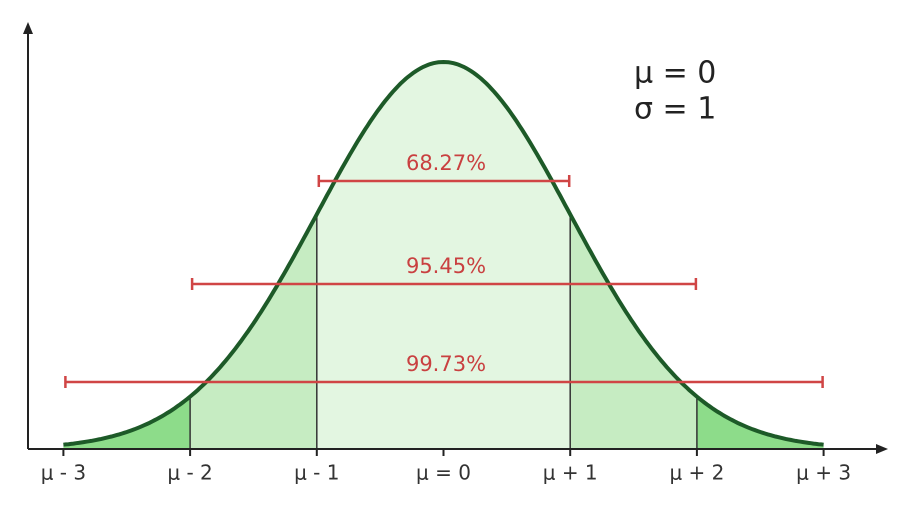 This screenshot has width=923, height=508. I want to click on x-tick-label: μ - 1, so click(316, 473).